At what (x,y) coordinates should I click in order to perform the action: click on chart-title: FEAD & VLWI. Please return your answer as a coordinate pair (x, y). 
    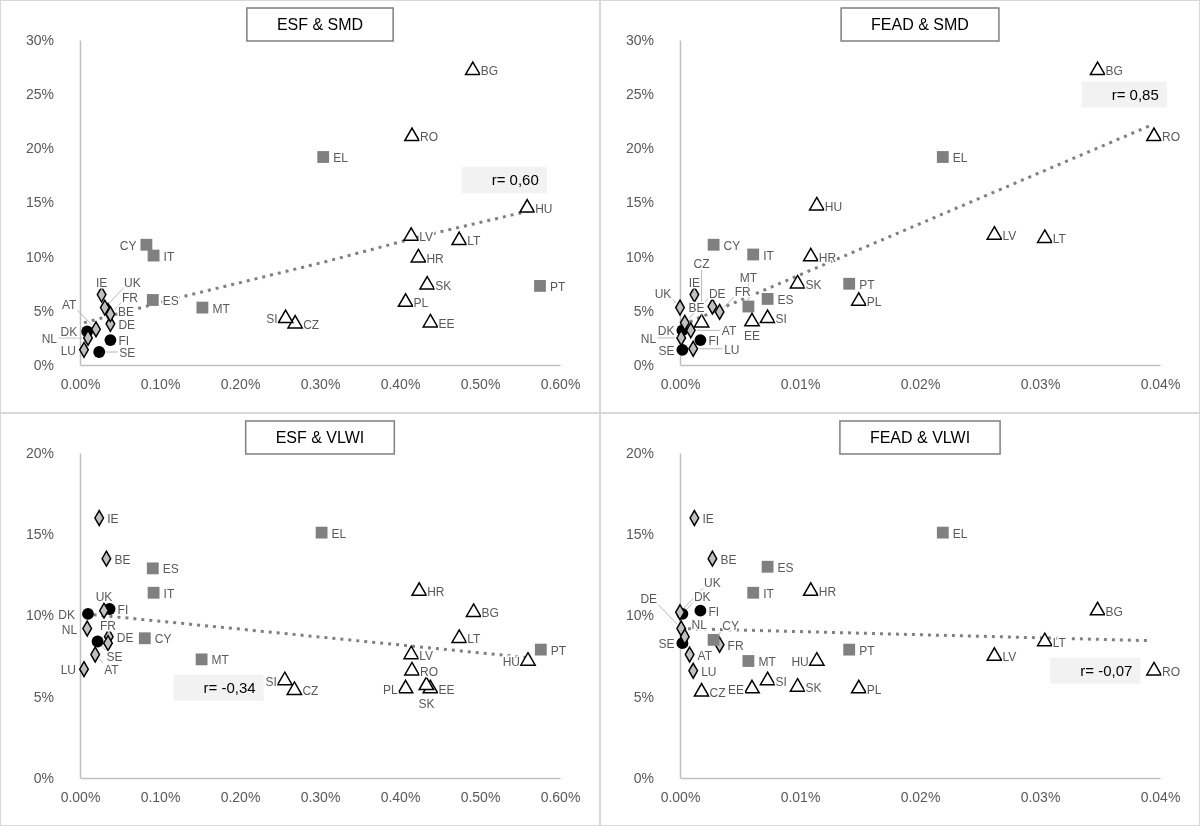
    Looking at the image, I should click on (920, 437).